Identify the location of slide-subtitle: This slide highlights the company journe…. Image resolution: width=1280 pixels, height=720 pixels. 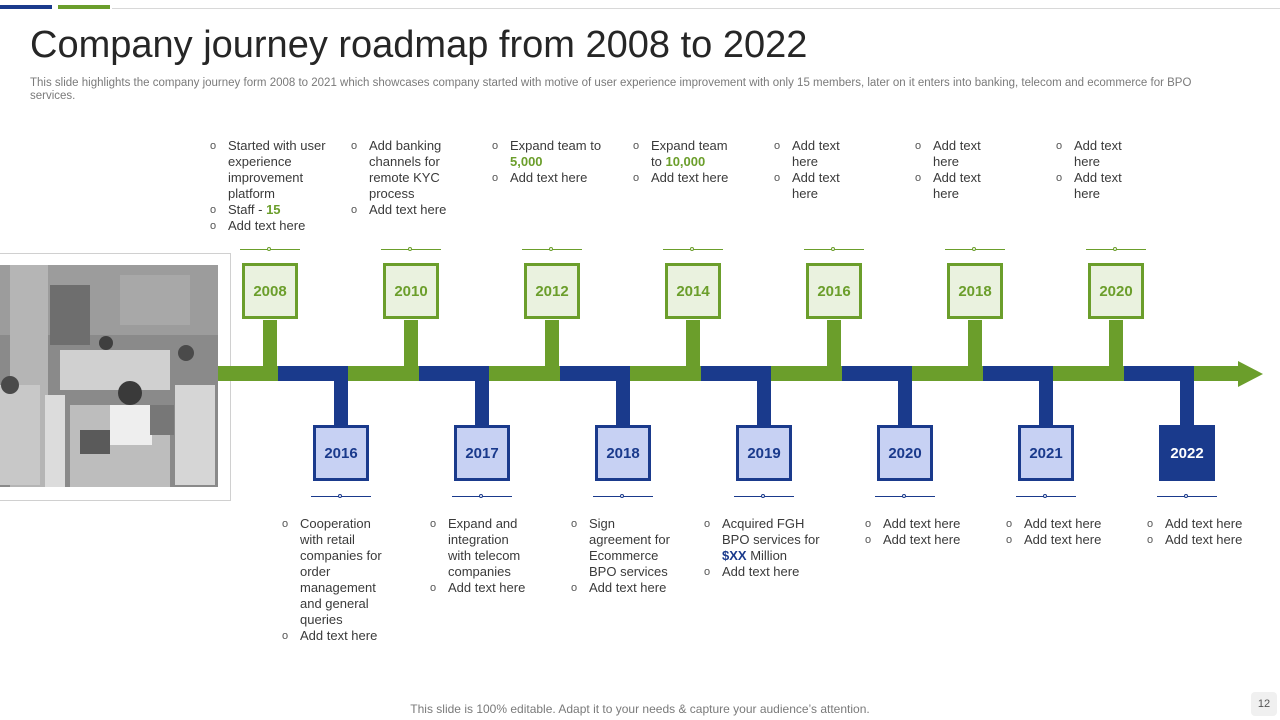
(611, 89).